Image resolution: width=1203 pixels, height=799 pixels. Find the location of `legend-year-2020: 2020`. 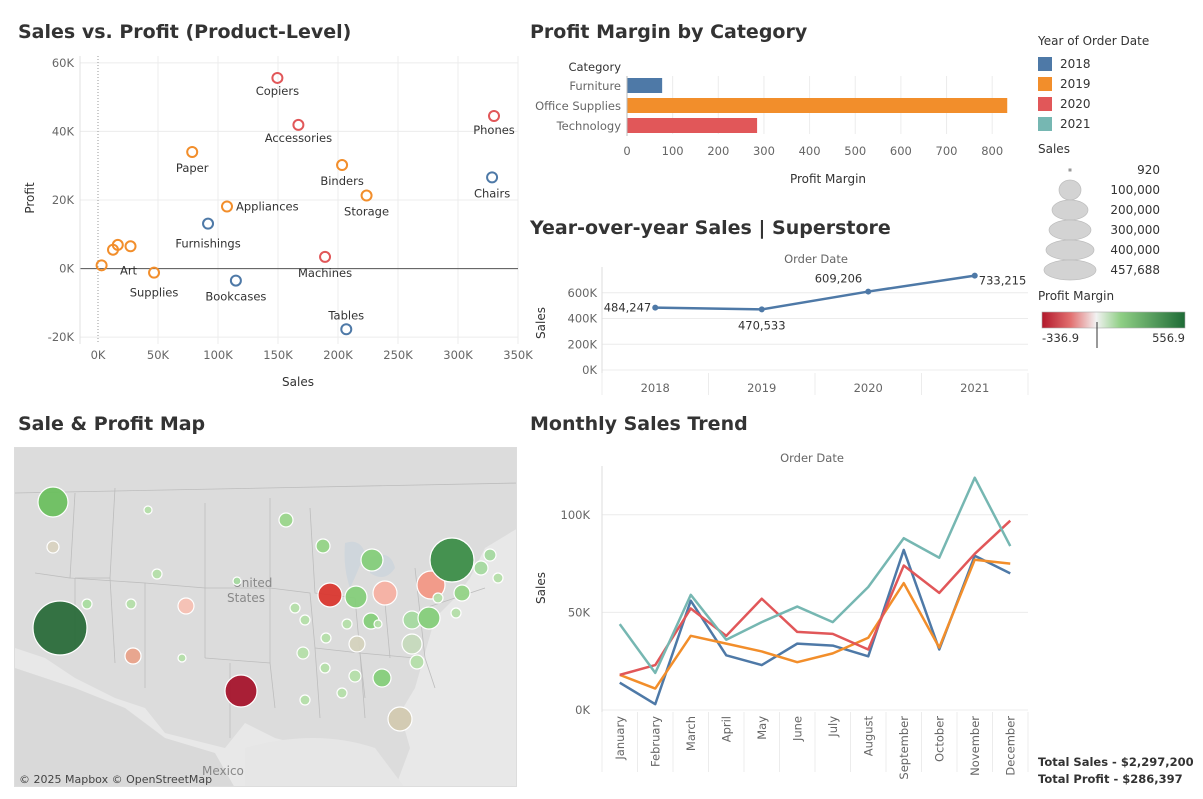

legend-year-2020: 2020 is located at coordinates (1118, 104).